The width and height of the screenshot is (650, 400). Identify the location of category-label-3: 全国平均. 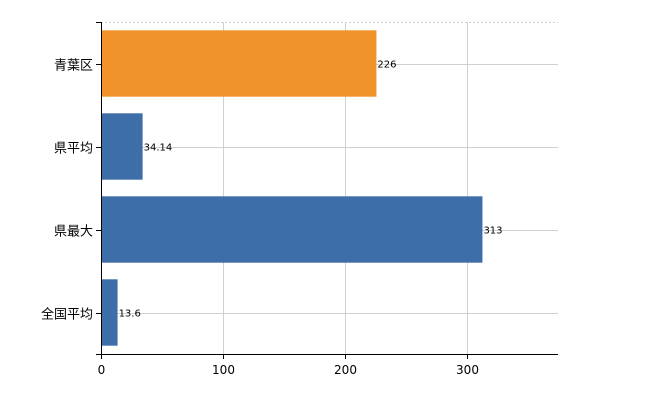
(67, 315).